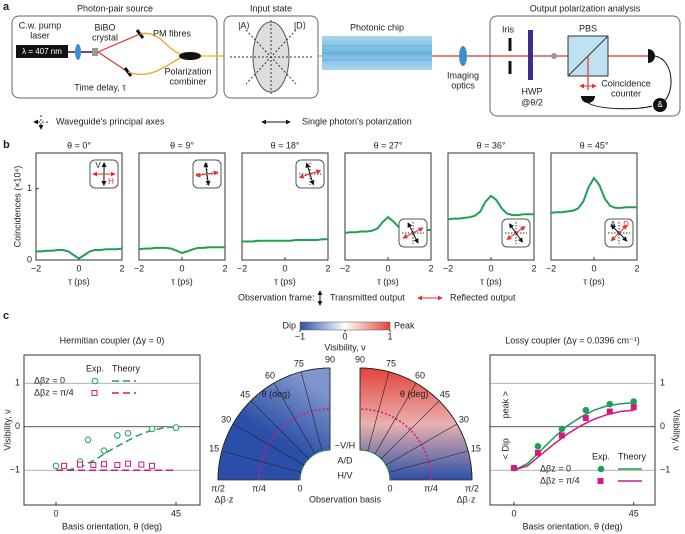 The image size is (685, 534). What do you see at coordinates (285, 145) in the screenshot?
I see `chart-title: θ = 18°` at bounding box center [285, 145].